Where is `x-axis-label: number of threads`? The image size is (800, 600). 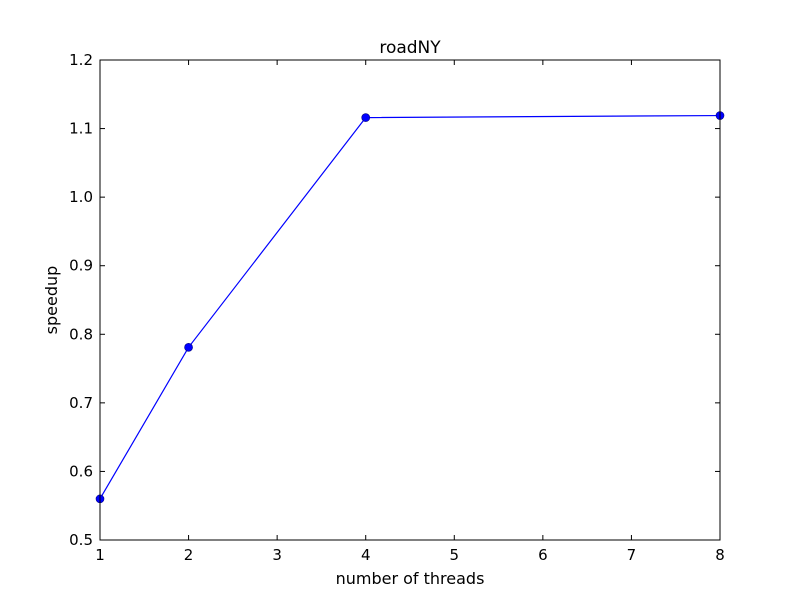
x-axis-label: number of threads is located at coordinates (410, 578).